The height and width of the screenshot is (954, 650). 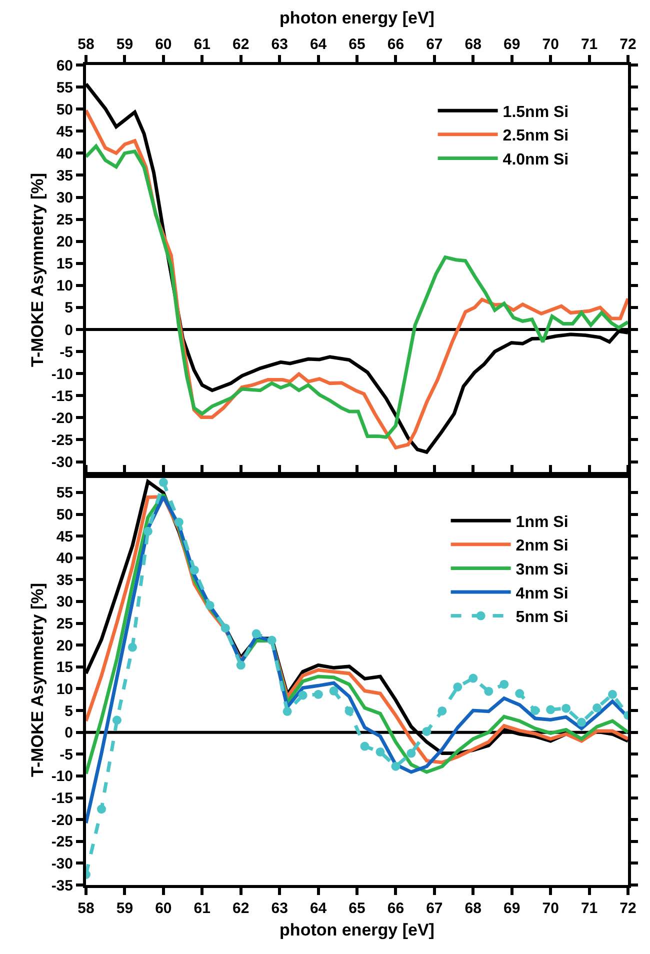 I want to click on legend-label: 3nm Si, so click(x=542, y=569).